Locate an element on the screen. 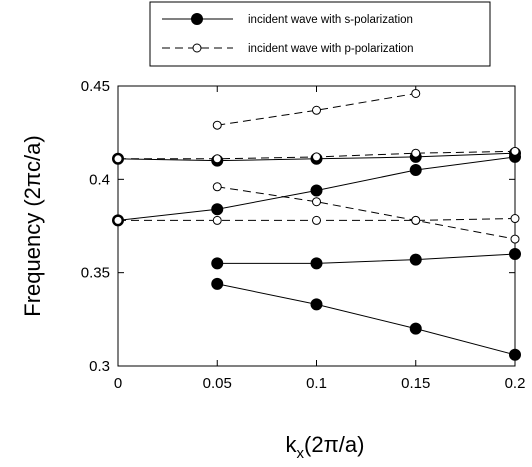 The image size is (532, 467). y-tick-label: 0.3 is located at coordinates (99, 366).